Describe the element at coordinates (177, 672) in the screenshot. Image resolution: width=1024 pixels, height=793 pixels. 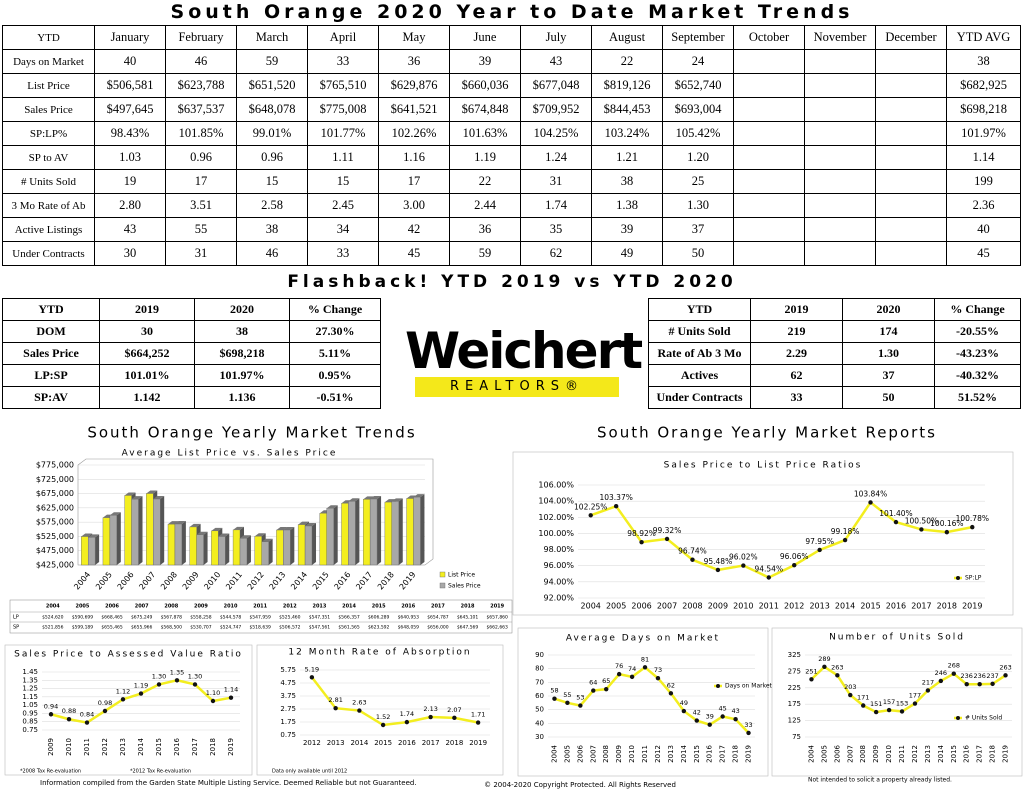
I see `data-label: 1.35` at that location.